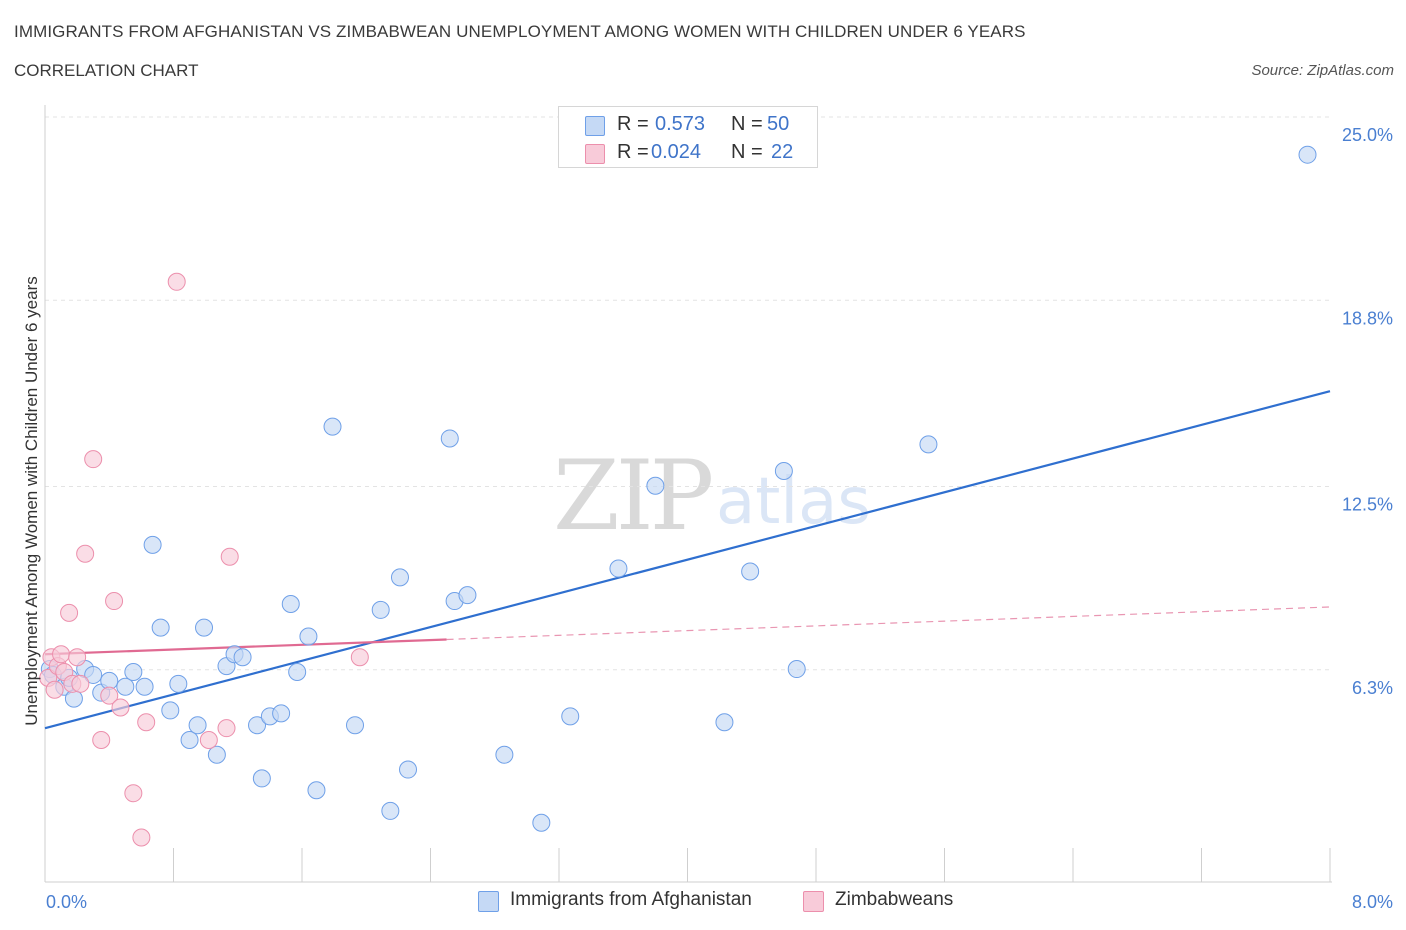 This screenshot has width=1406, height=930. Describe the element at coordinates (782, 152) in the screenshot. I see `legend-n-value: 22` at that location.